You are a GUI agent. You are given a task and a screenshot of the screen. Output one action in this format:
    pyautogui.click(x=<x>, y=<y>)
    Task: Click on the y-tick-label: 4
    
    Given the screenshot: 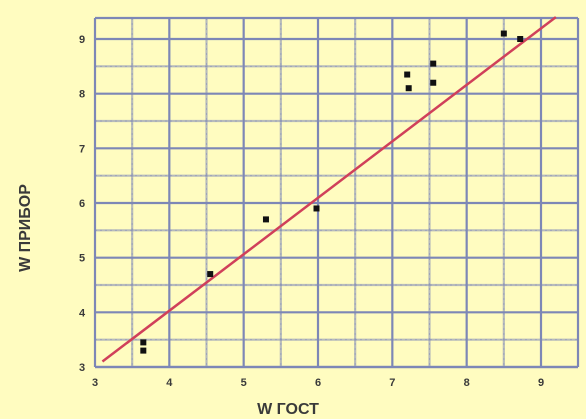 What is the action you would take?
    pyautogui.click(x=82, y=313)
    